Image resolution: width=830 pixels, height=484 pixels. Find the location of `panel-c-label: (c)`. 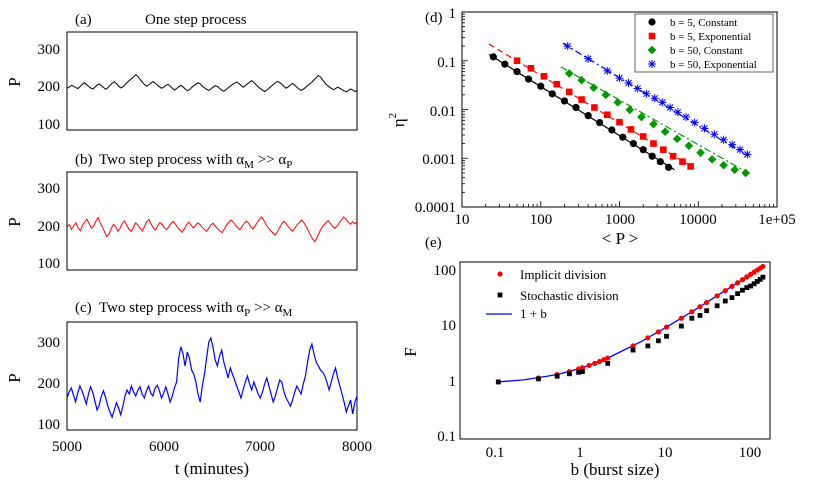

panel-c-label: (c) is located at coordinates (83, 308).